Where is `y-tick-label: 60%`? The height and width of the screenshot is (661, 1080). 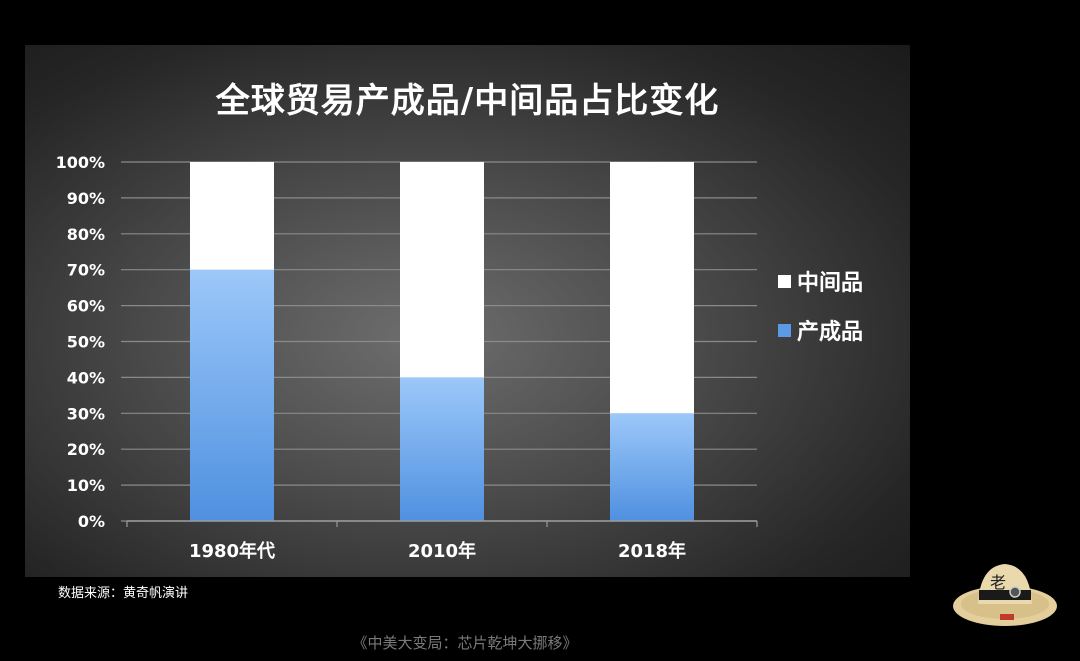 y-tick-label: 60% is located at coordinates (86, 306).